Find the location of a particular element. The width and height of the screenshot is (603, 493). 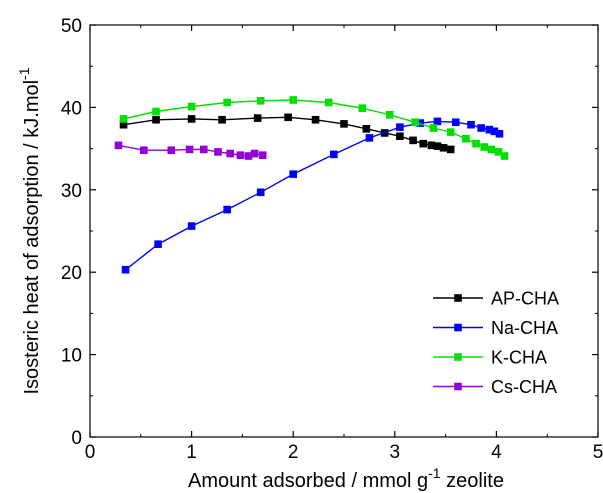

series-ap-cha is located at coordinates (287, 133).